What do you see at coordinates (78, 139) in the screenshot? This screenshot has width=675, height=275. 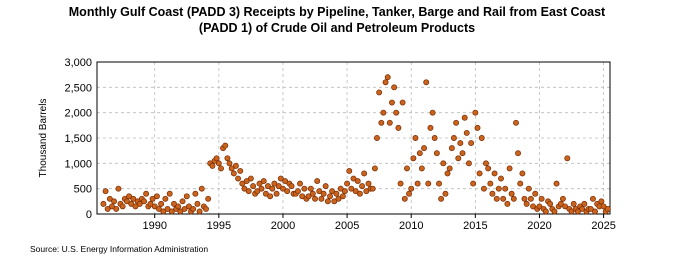 I see `y-tick-label: 1,500` at bounding box center [78, 139].